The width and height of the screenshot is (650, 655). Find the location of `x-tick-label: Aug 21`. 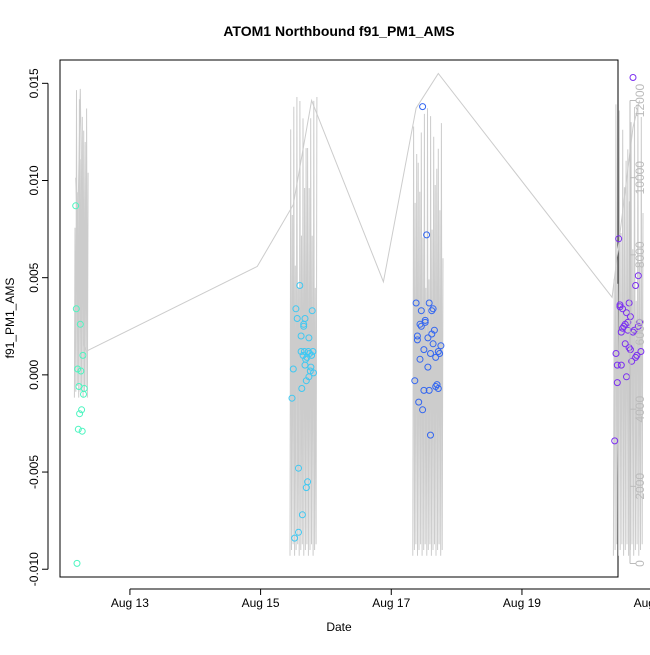

x-tick-label: Aug 21 is located at coordinates (642, 603).